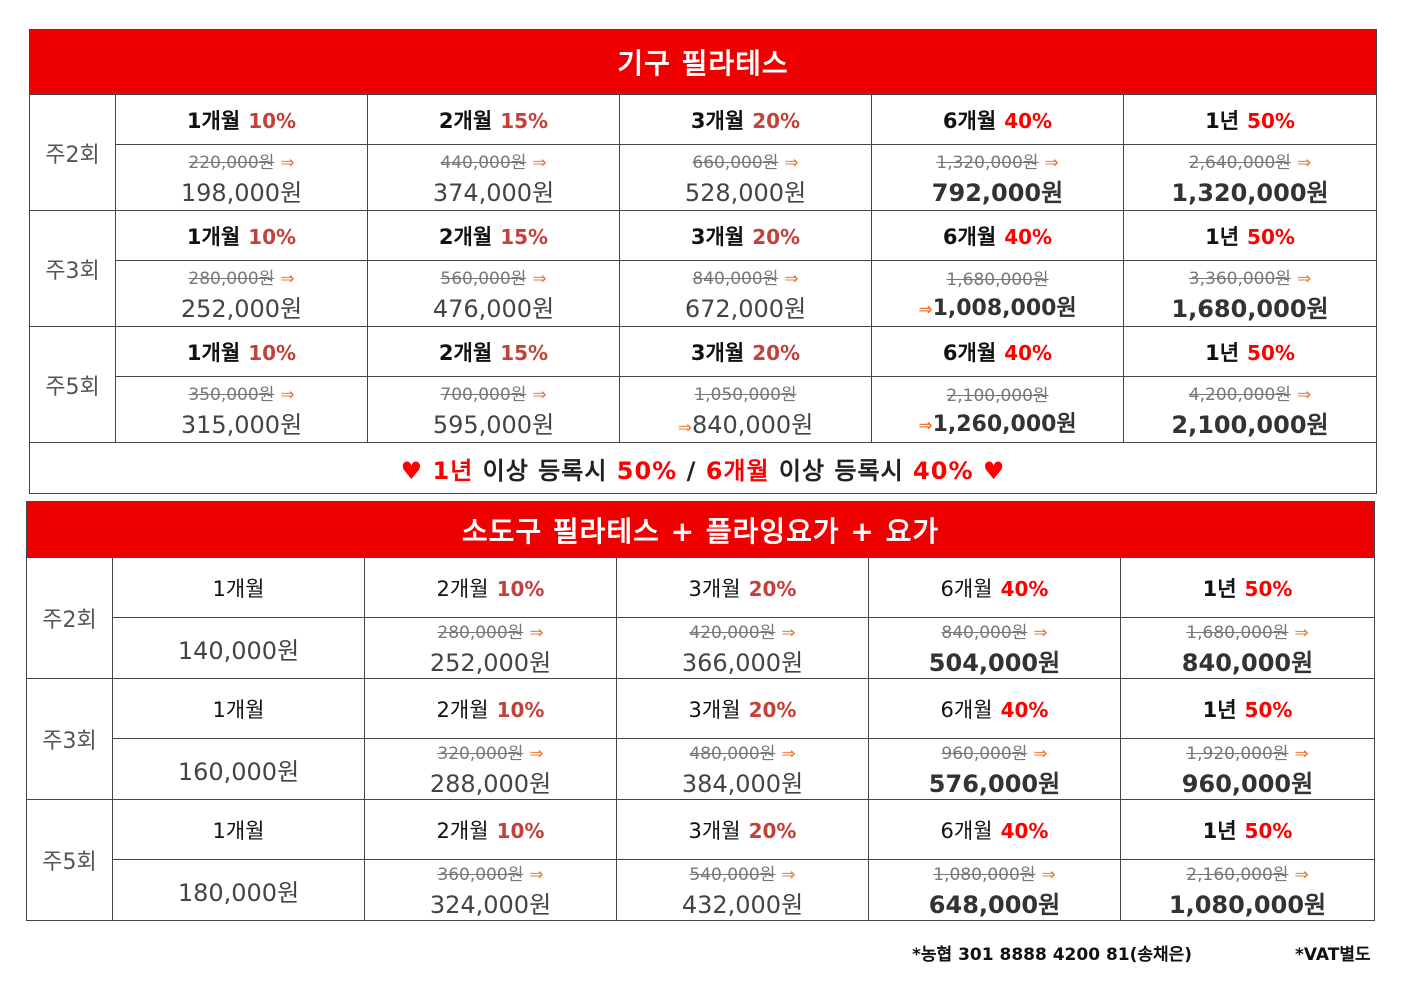  I want to click on bank-account-note: *농협 301 8888 4200 81(송채은), so click(1052, 955).